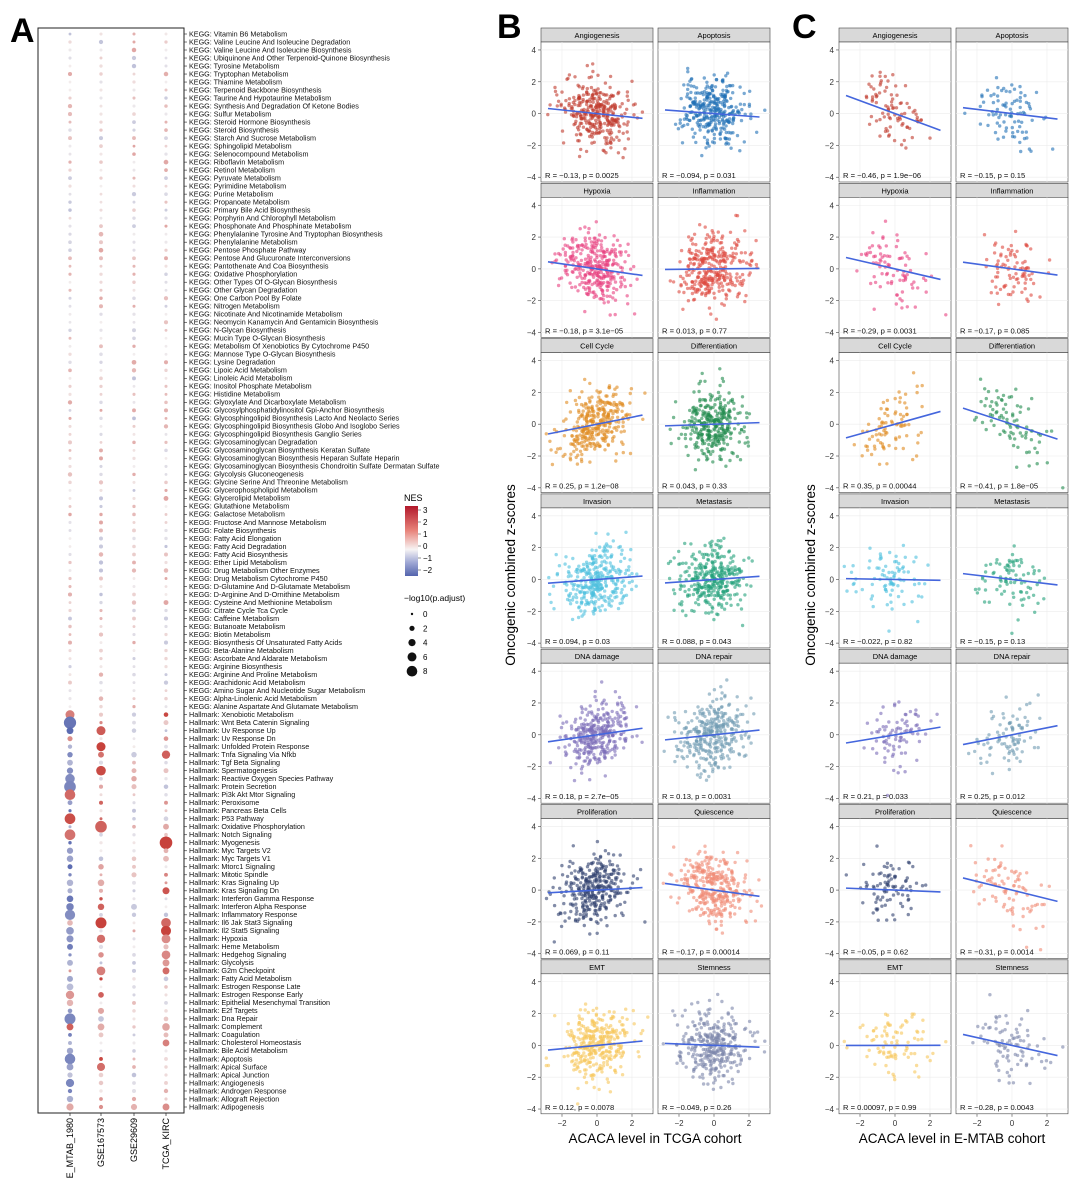 The image size is (1080, 1184). Describe the element at coordinates (218, 938) in the screenshot. I see `pathway-label: Hallmark: Hypoxia` at that location.